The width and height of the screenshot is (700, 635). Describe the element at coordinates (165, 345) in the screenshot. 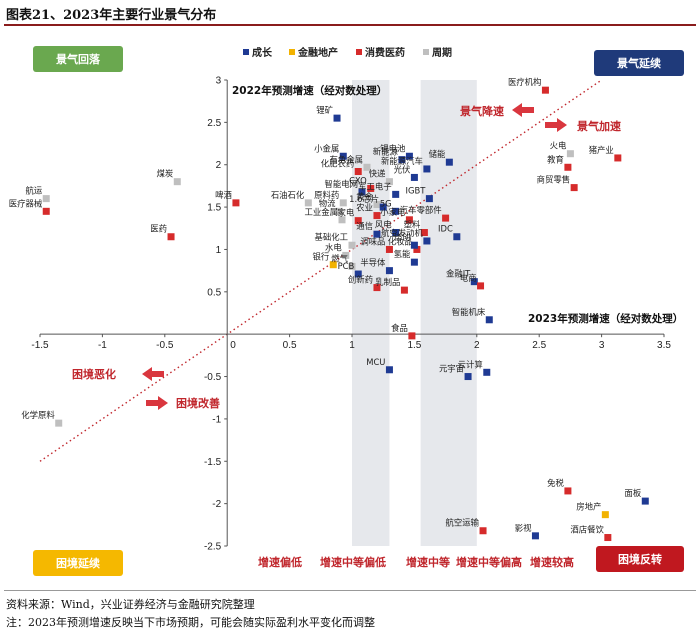

I see `x-tick-label: -0.5` at that location.